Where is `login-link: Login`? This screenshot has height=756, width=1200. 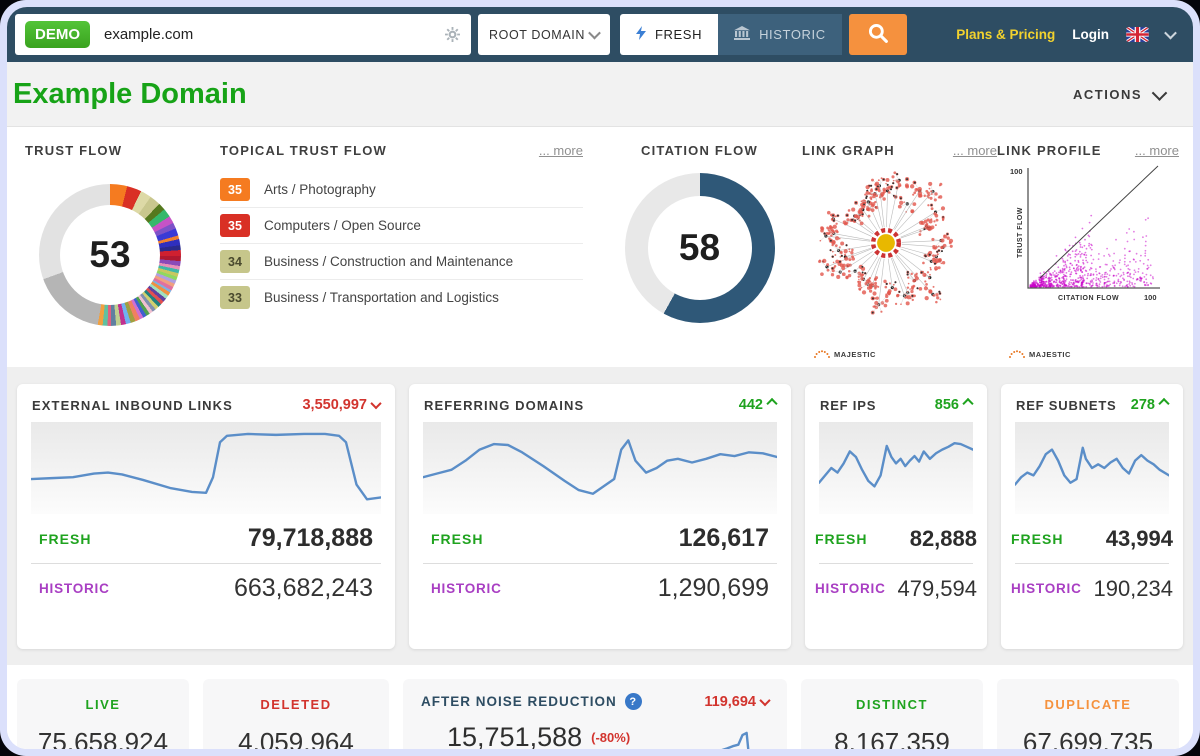 login-link: Login is located at coordinates (1090, 34).